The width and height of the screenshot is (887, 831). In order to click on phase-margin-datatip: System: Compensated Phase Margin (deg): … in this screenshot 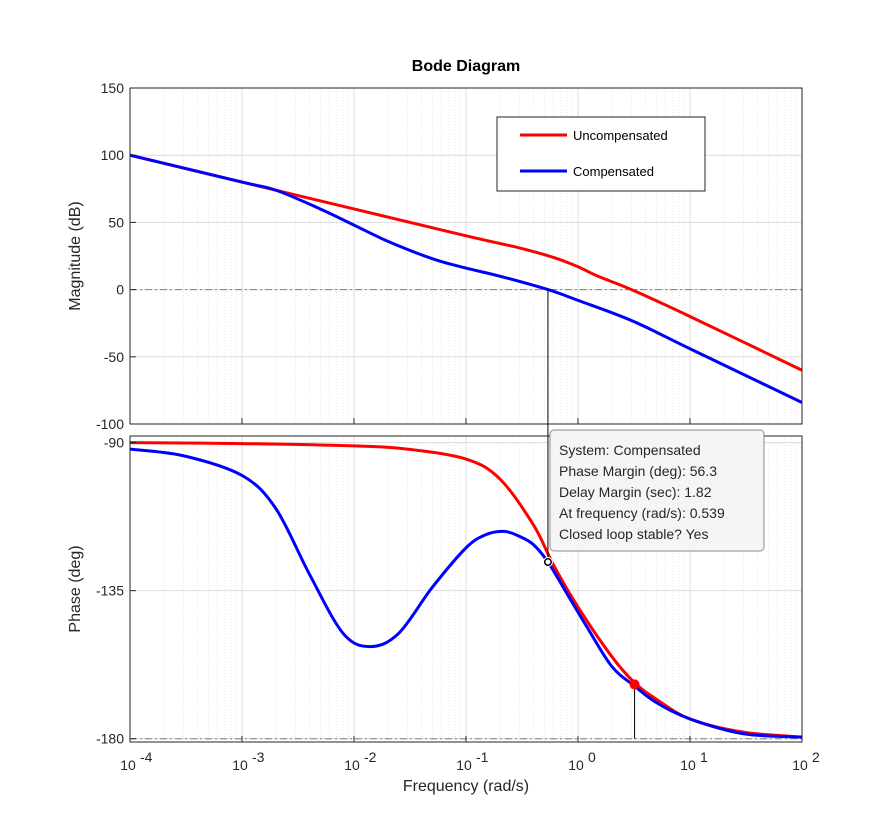, I will do `click(657, 490)`.